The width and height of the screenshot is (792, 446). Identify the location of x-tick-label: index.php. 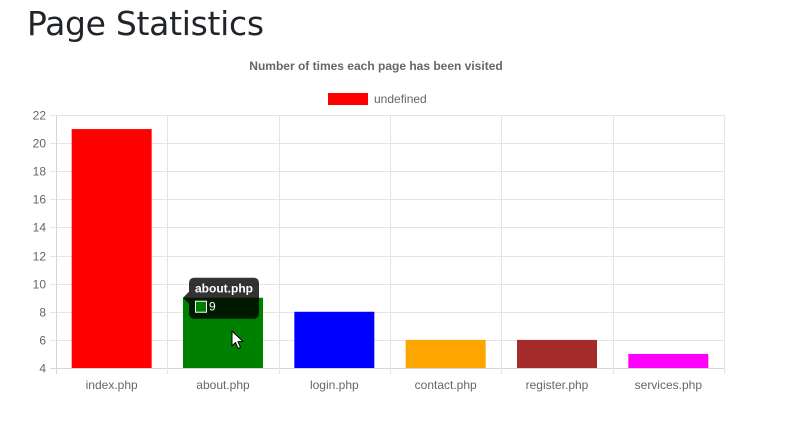
(112, 385).